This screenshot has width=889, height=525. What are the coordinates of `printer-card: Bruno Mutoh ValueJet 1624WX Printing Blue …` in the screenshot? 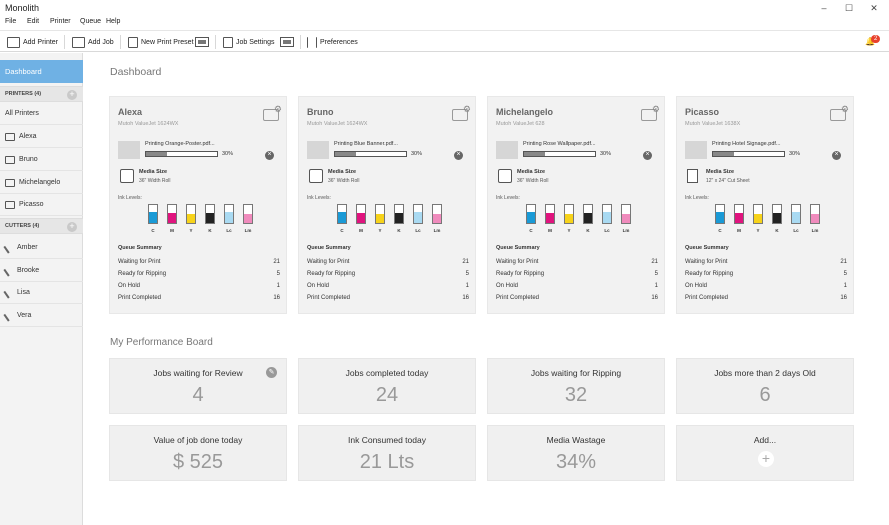 It's located at (387, 205).